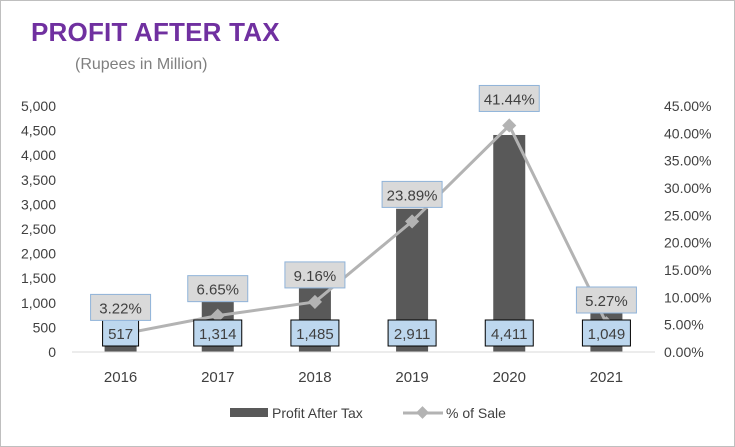 Image resolution: width=735 pixels, height=447 pixels. What do you see at coordinates (684, 325) in the screenshot?
I see `y-right-tick-label: 5.00%` at bounding box center [684, 325].